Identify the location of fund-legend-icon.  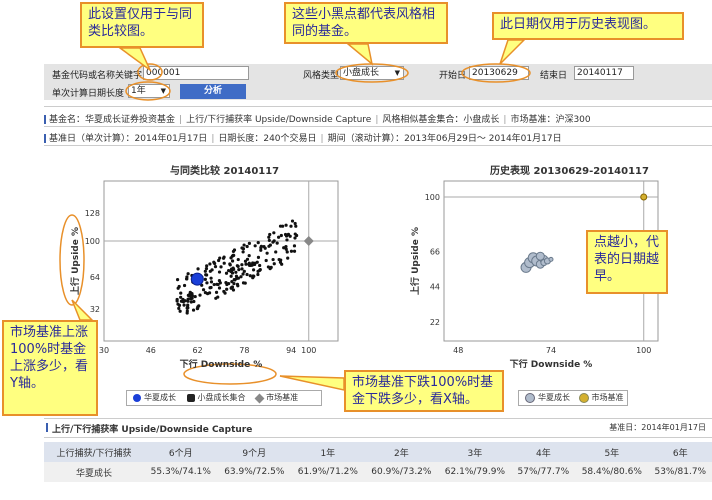
(530, 398).